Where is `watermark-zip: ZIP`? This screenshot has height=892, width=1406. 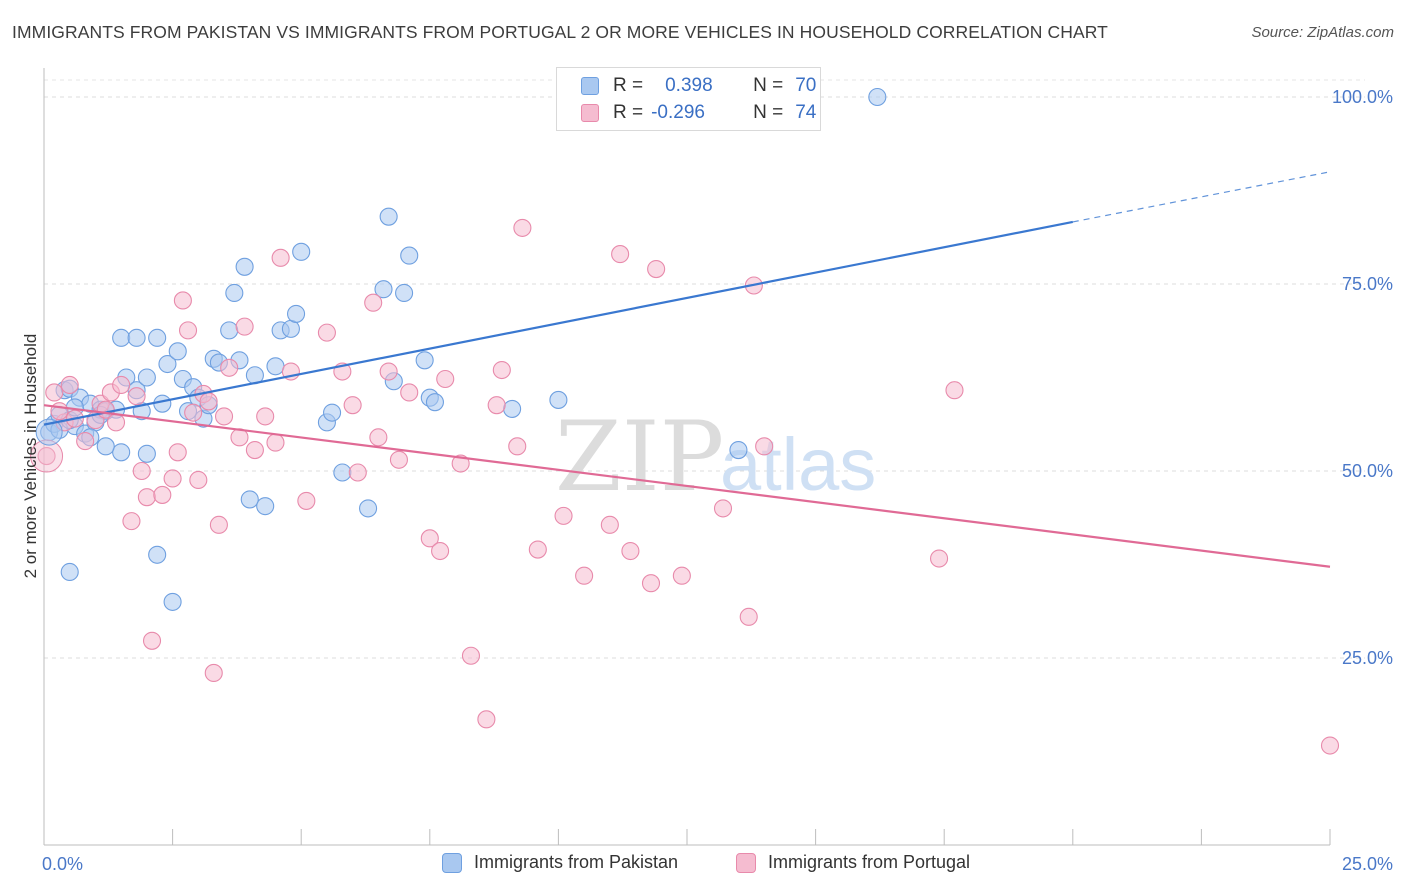
watermark-zip: ZIP is located at coordinates (639, 457).